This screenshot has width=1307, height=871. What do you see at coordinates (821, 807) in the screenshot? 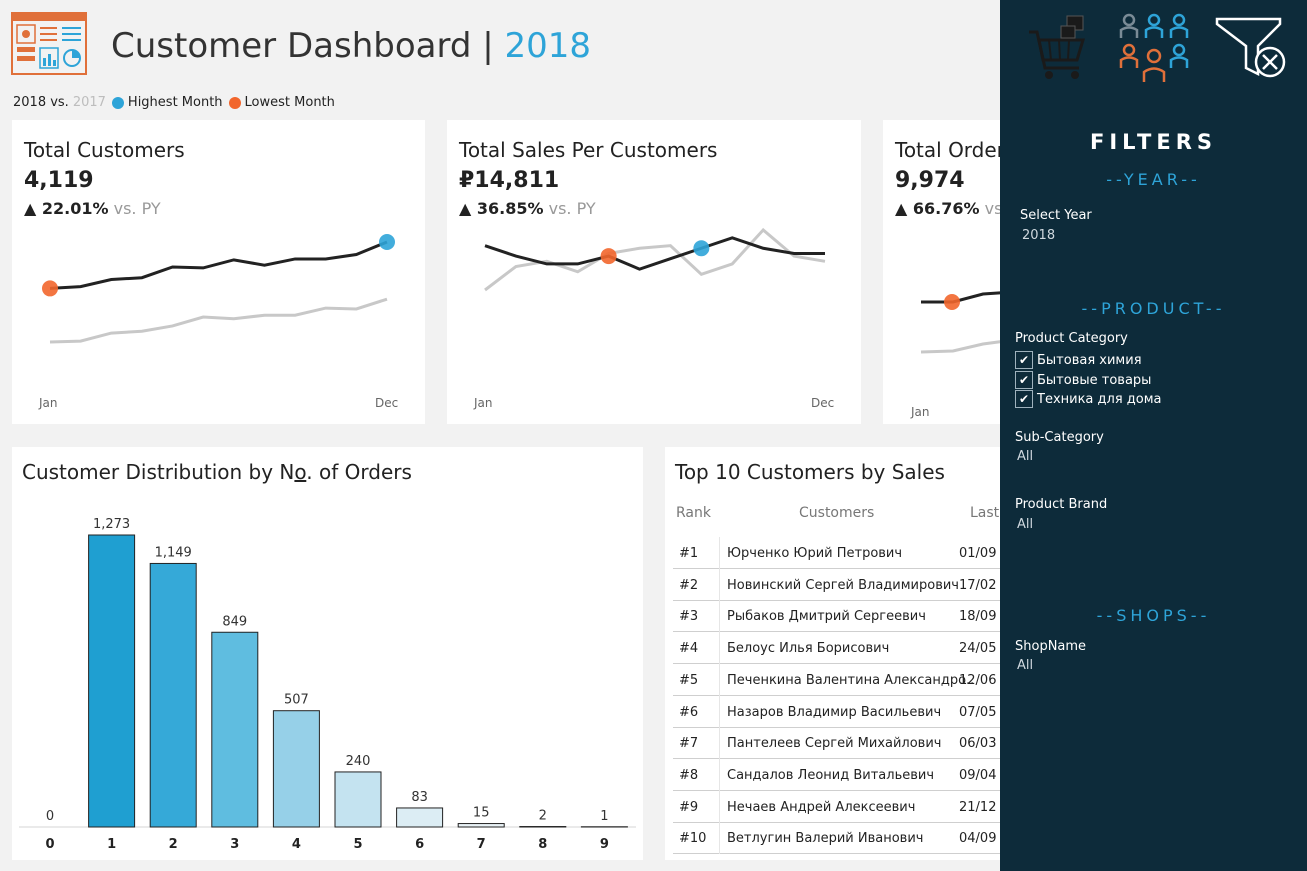
I see `row-customer-name: Нечаев Андрей Алексеевич` at bounding box center [821, 807].